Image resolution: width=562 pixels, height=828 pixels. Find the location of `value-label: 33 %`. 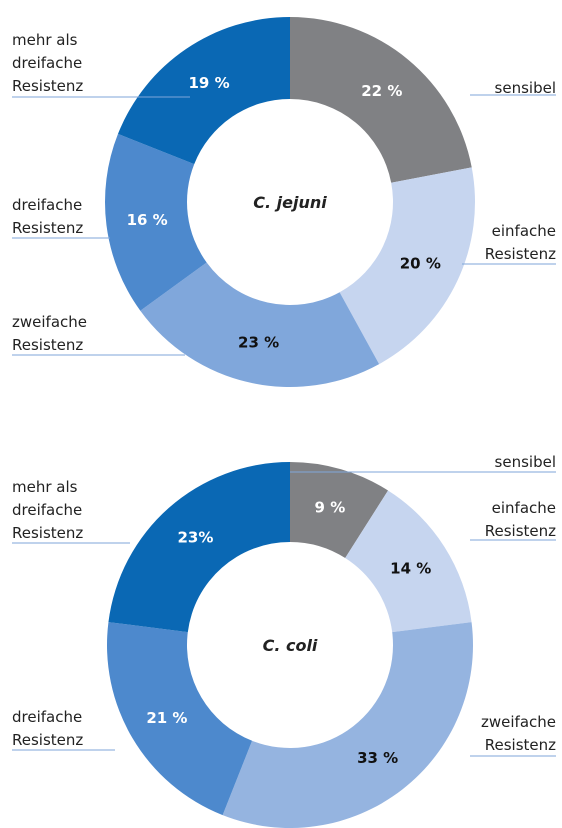

value-label: 33 % is located at coordinates (377, 758).